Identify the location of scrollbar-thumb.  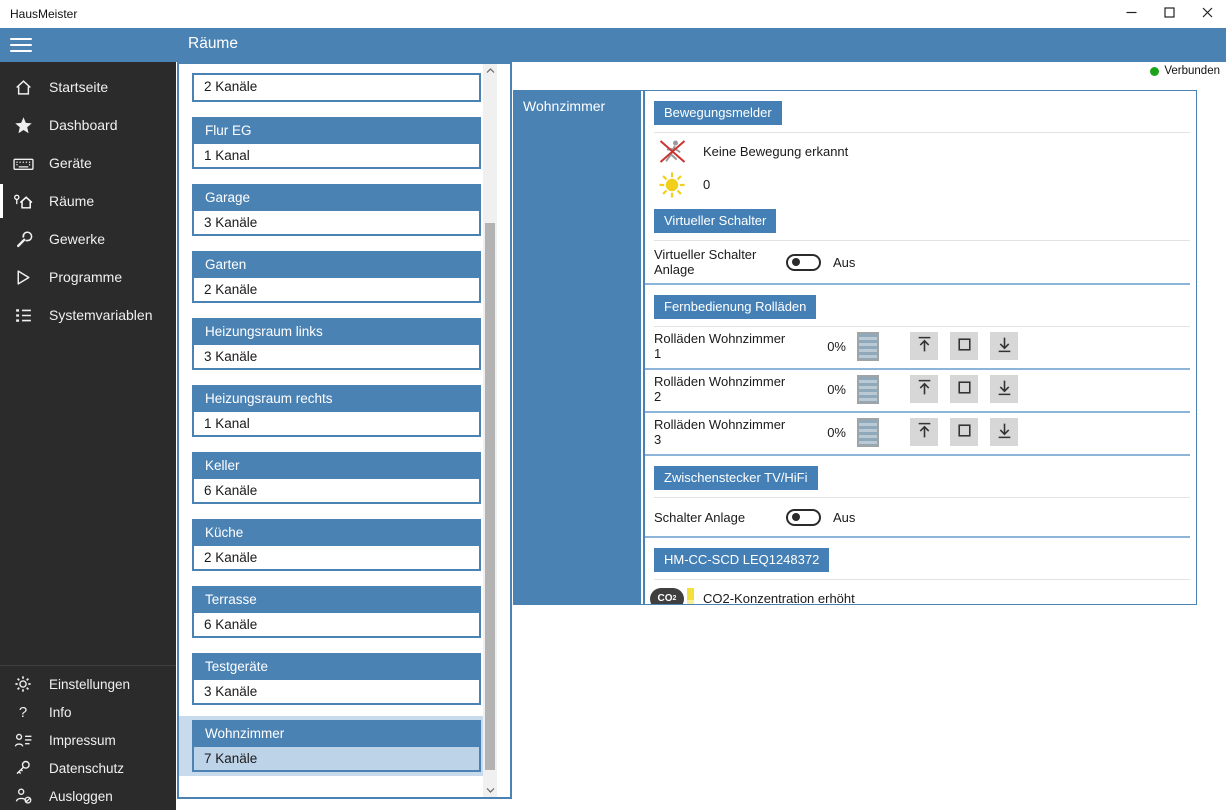
(490, 496).